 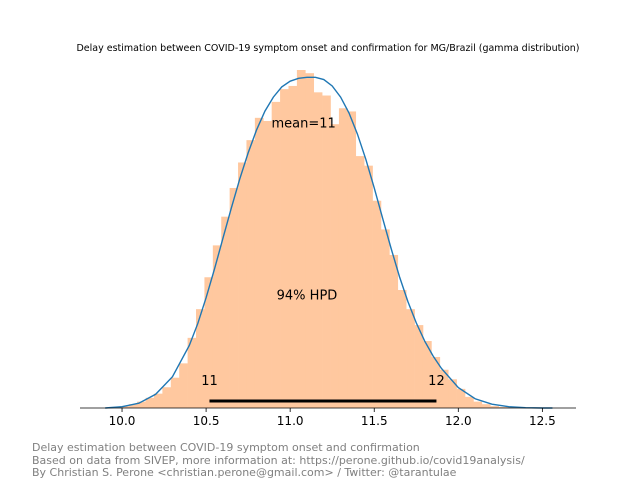 What do you see at coordinates (209, 381) in the screenshot?
I see `hpd-low-label: 11` at bounding box center [209, 381].